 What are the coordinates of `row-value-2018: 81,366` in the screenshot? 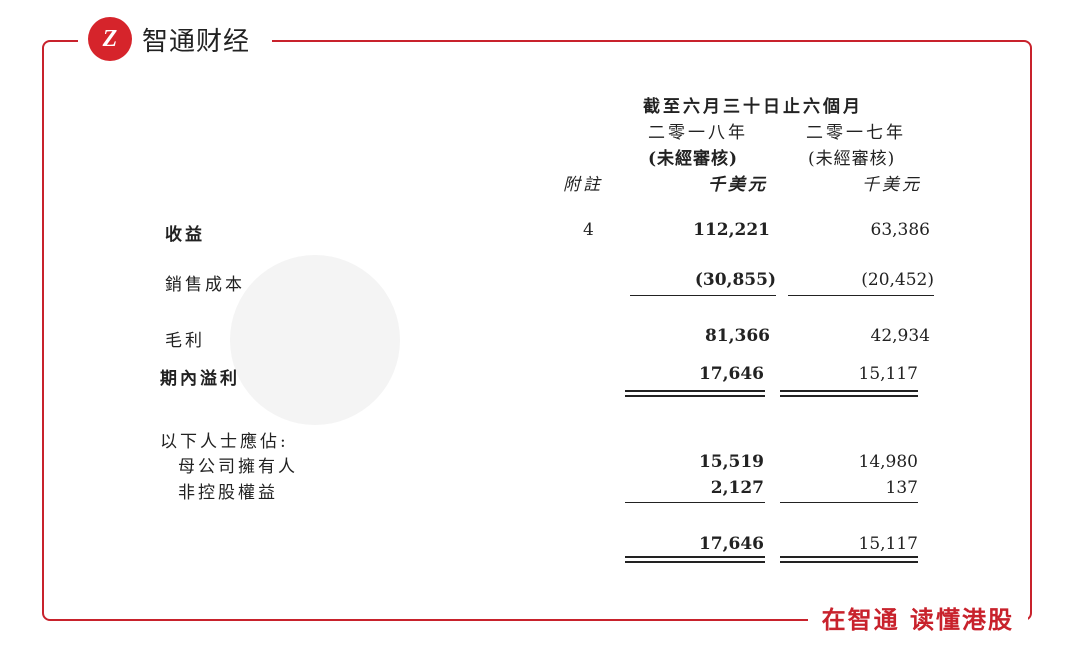 It's located at (737, 336).